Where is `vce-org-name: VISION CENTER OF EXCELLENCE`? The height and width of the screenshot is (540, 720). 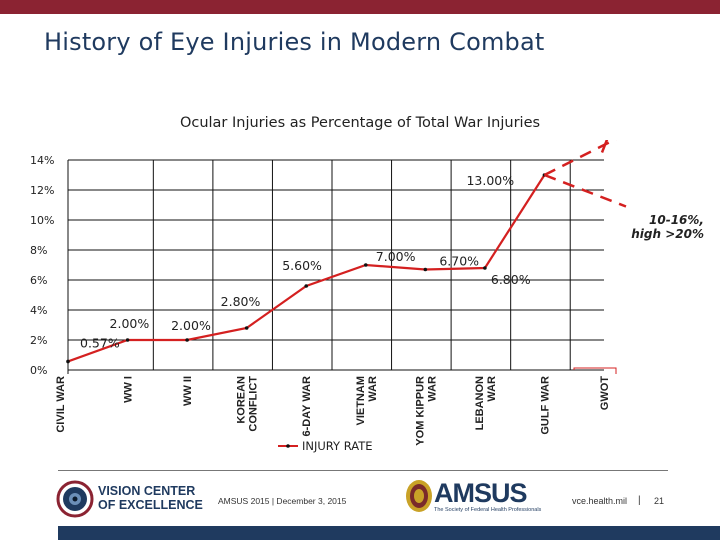 vce-org-name: VISION CENTER OF EXCELLENCE is located at coordinates (150, 498).